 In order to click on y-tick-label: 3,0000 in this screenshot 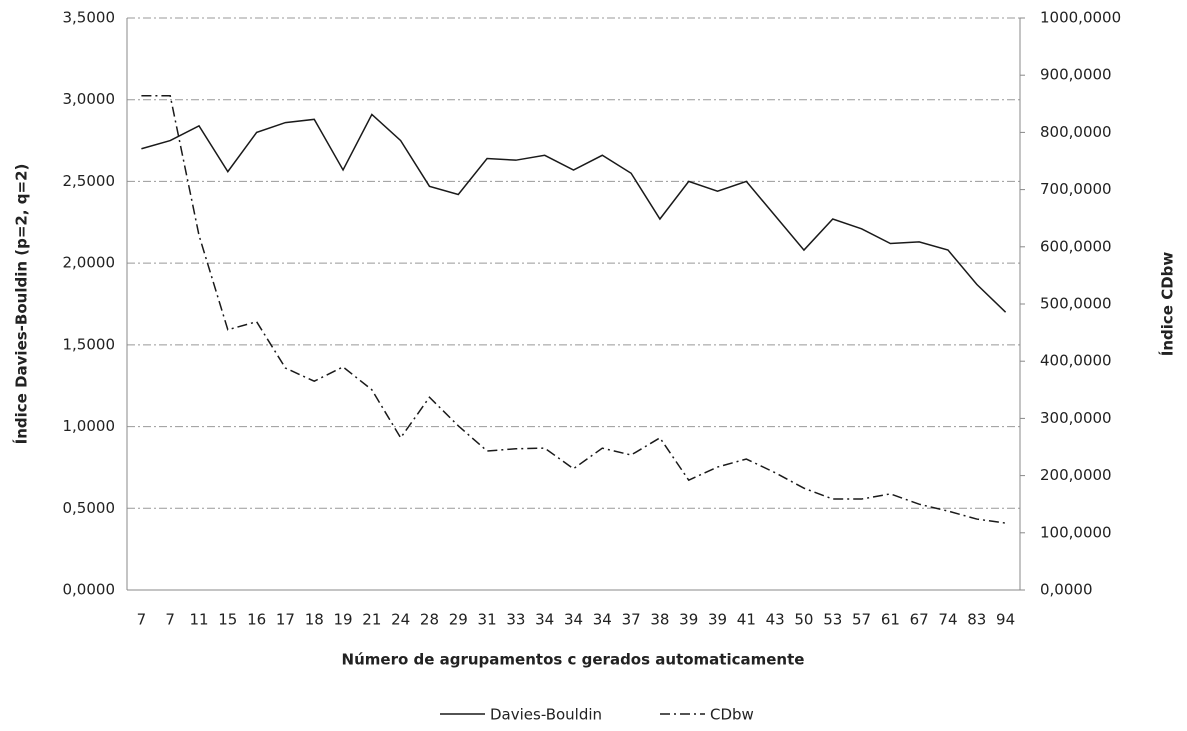, I will do `click(89, 99)`.